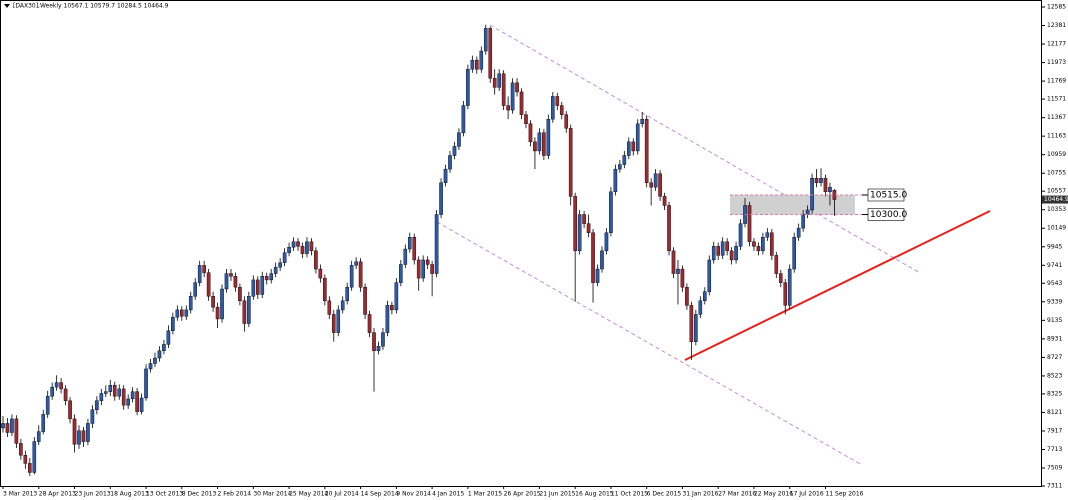 The width and height of the screenshot is (1068, 500). What do you see at coordinates (1056, 209) in the screenshot?
I see `y-tick-label: 10353` at bounding box center [1056, 209].